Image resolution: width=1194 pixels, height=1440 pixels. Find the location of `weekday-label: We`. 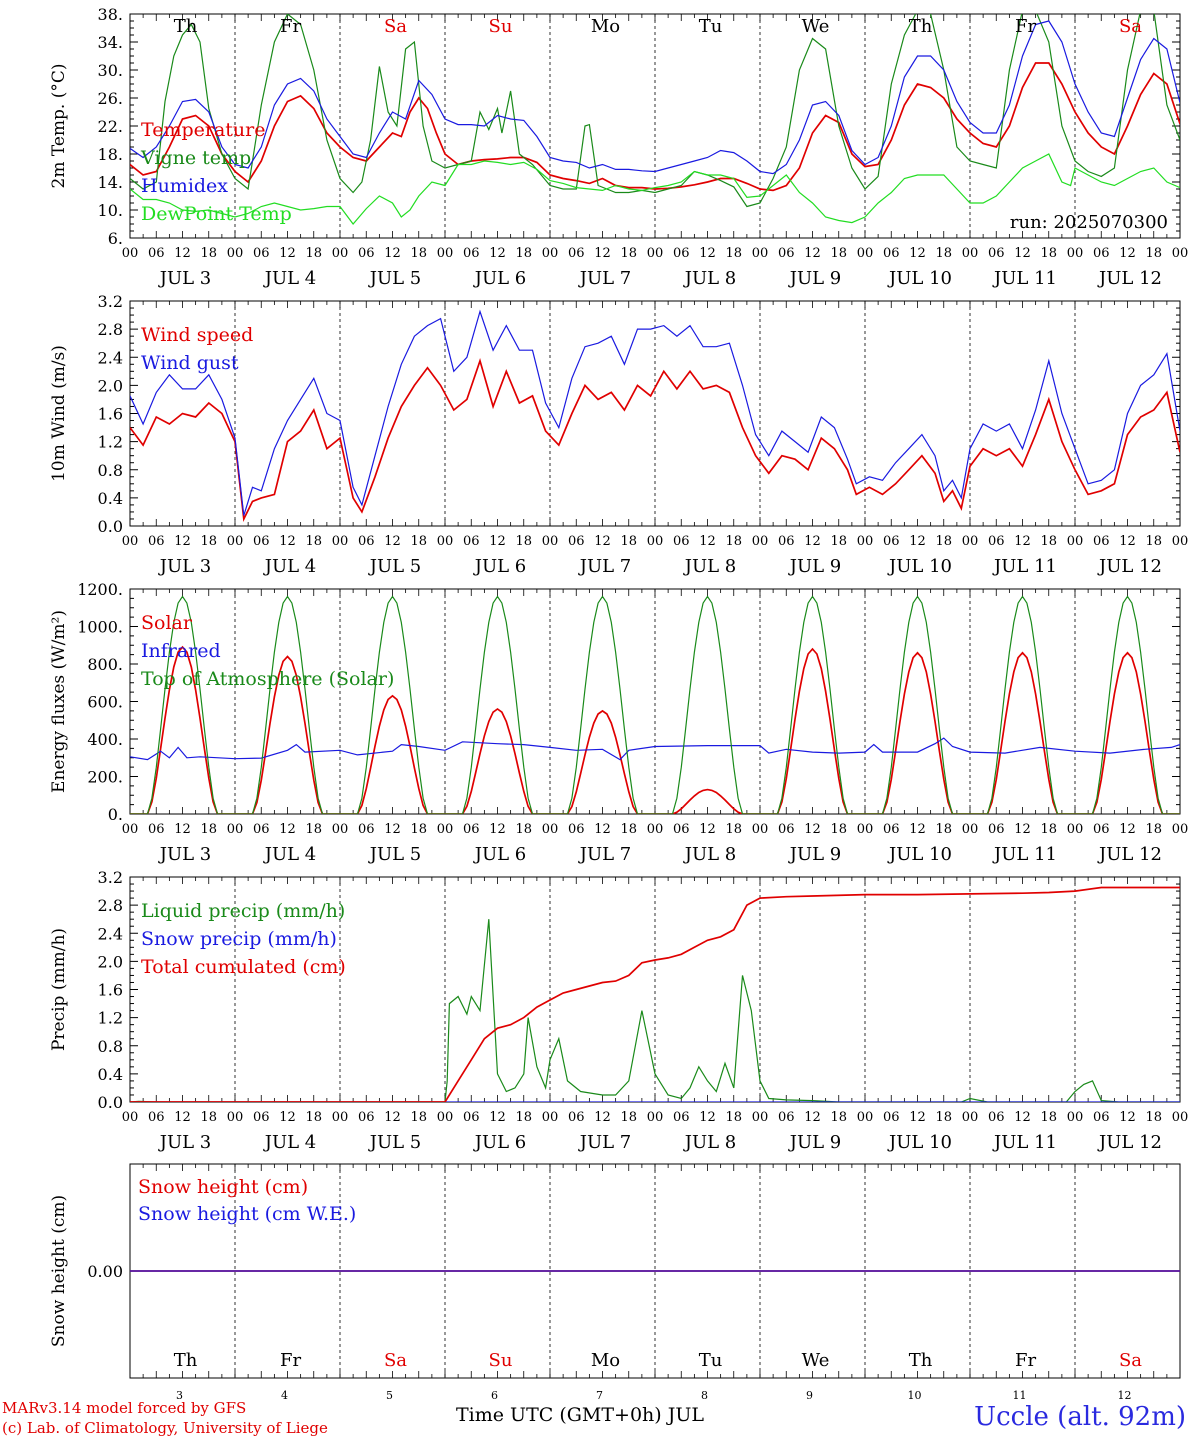

weekday-label: We is located at coordinates (816, 1360).